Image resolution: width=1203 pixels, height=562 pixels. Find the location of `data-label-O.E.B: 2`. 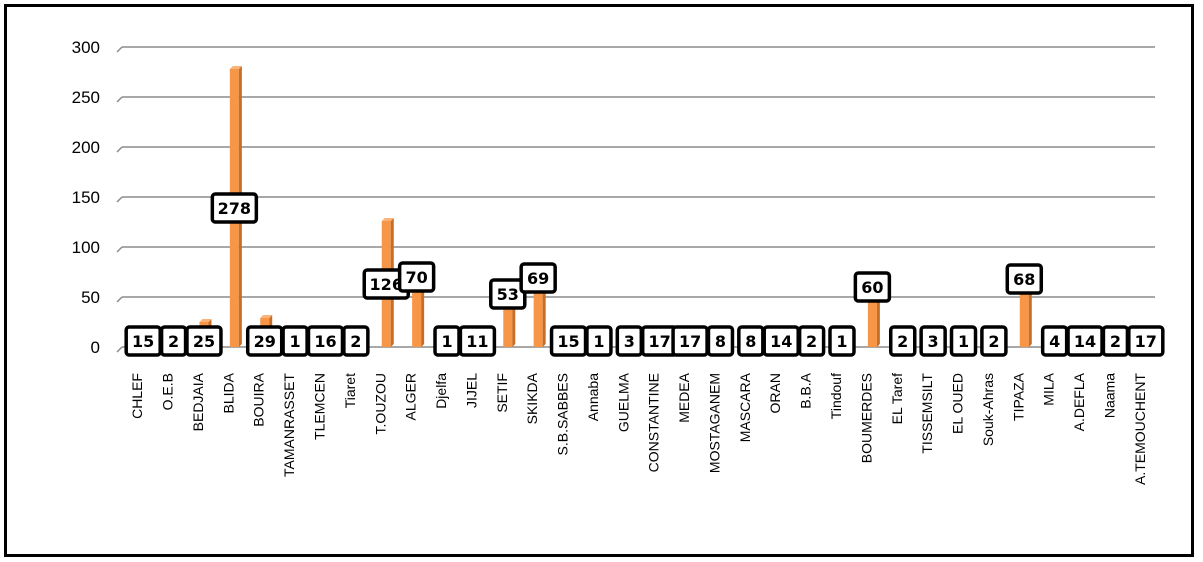

data-label-O.E.B: 2 is located at coordinates (173, 341).